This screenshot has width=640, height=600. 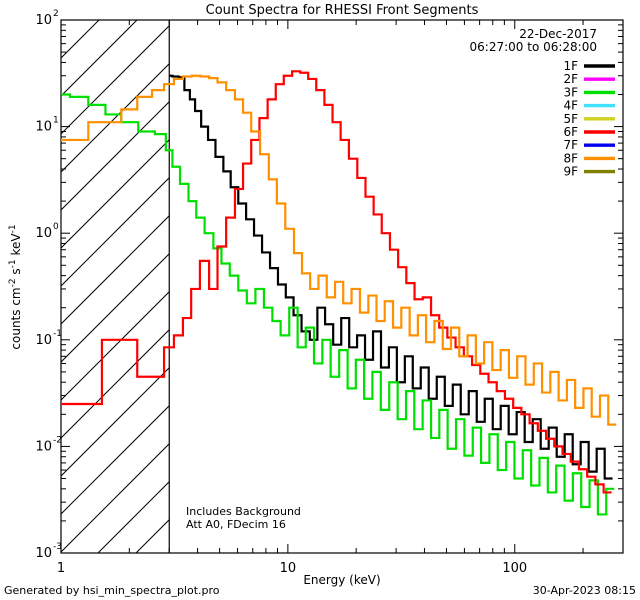 What do you see at coordinates (61, 568) in the screenshot?
I see `x-tick-label: 1` at bounding box center [61, 568].